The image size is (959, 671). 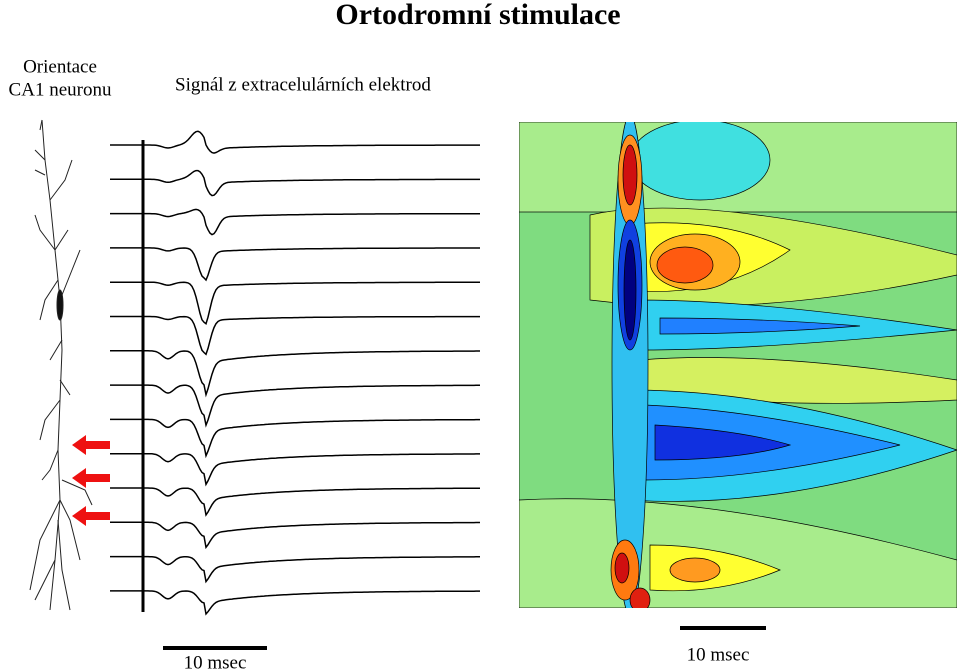 What do you see at coordinates (60, 66) in the screenshot?
I see `neuron-label: Orientace` at bounding box center [60, 66].